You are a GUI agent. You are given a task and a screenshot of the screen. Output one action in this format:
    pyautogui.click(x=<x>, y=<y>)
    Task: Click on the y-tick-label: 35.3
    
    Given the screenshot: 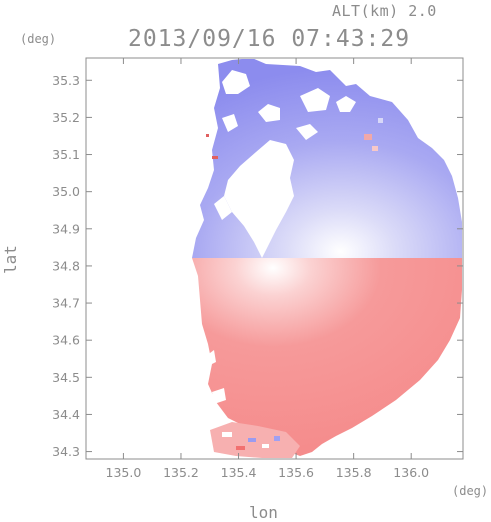 What is the action you would take?
    pyautogui.click(x=66, y=80)
    